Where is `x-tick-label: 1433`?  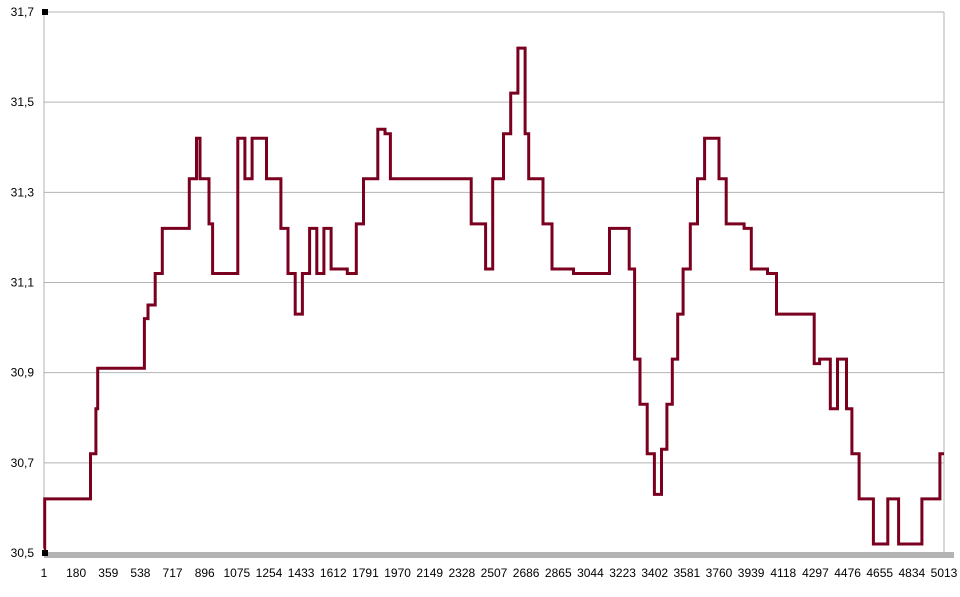 x-tick-label: 1433 is located at coordinates (301, 573).